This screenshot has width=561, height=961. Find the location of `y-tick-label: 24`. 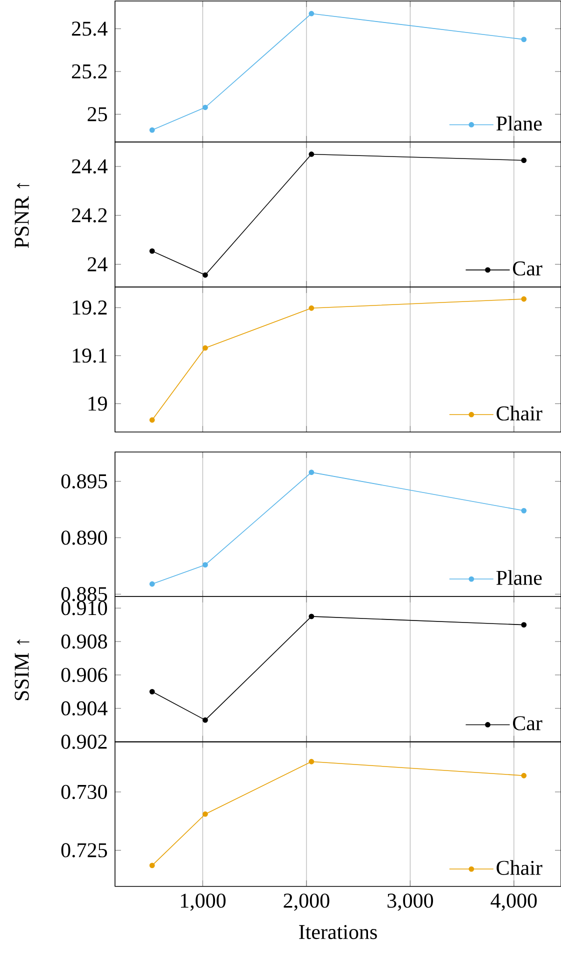

y-tick-label: 24 is located at coordinates (98, 264).